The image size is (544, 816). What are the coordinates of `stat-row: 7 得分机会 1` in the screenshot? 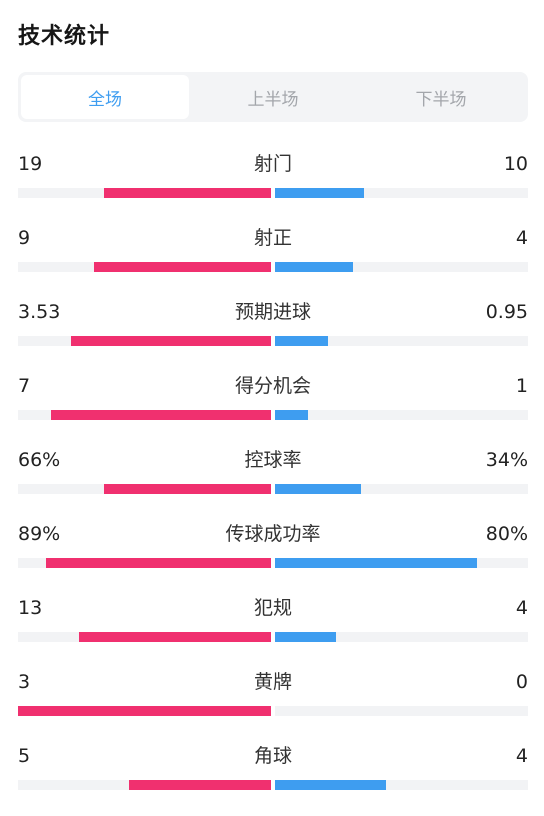 It's located at (273, 409).